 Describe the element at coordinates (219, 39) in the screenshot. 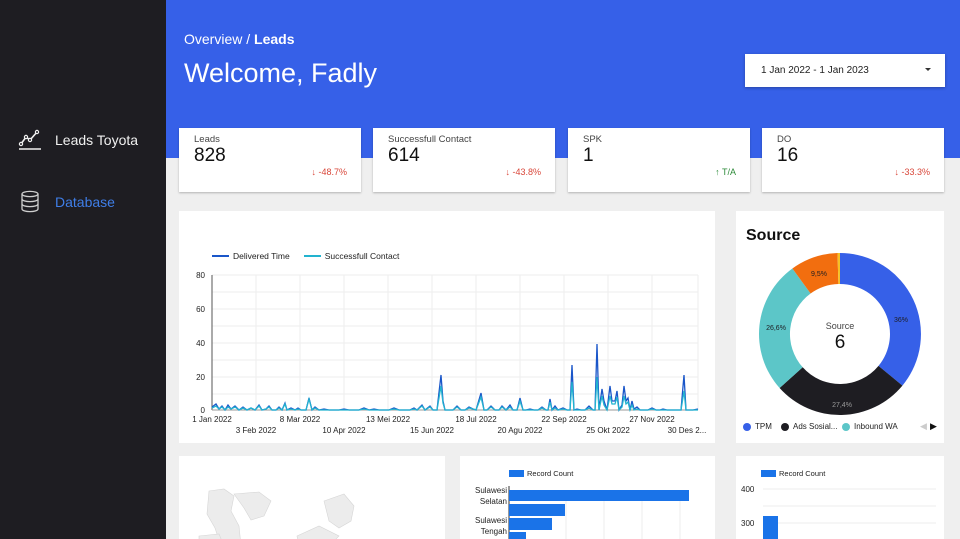

I see `breadcrumb-parent: Overview /` at that location.